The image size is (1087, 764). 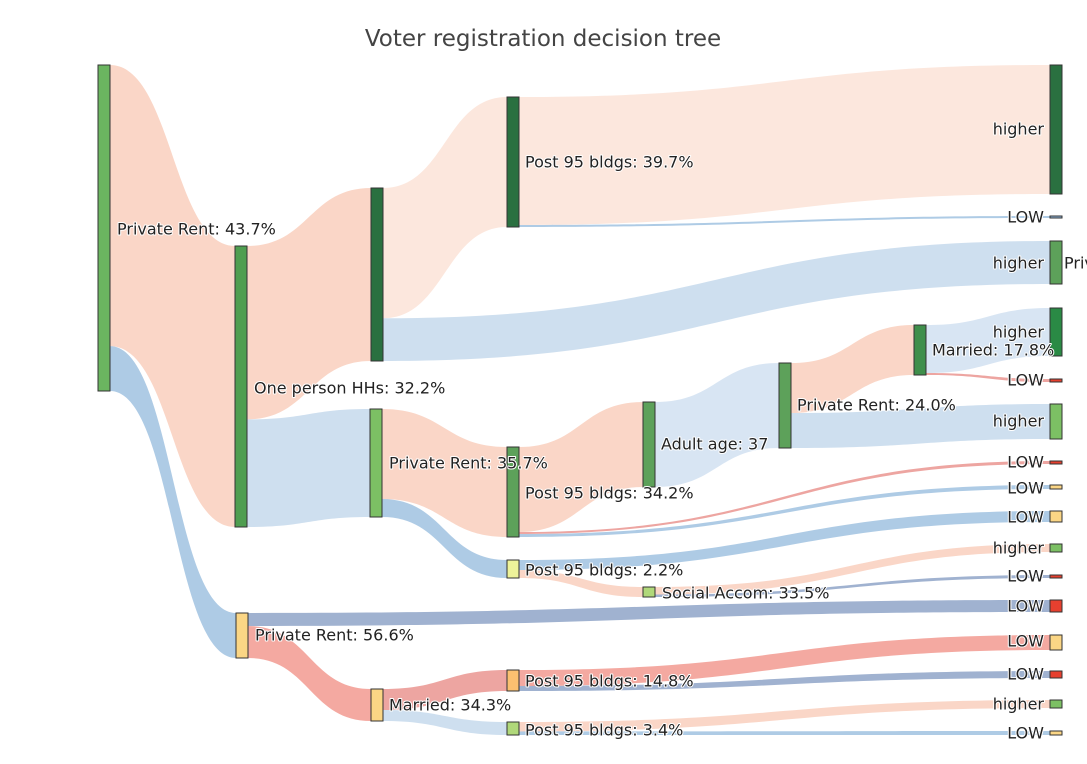 I want to click on node-label-n1: Private Rent: 43.7%, so click(x=196, y=229).